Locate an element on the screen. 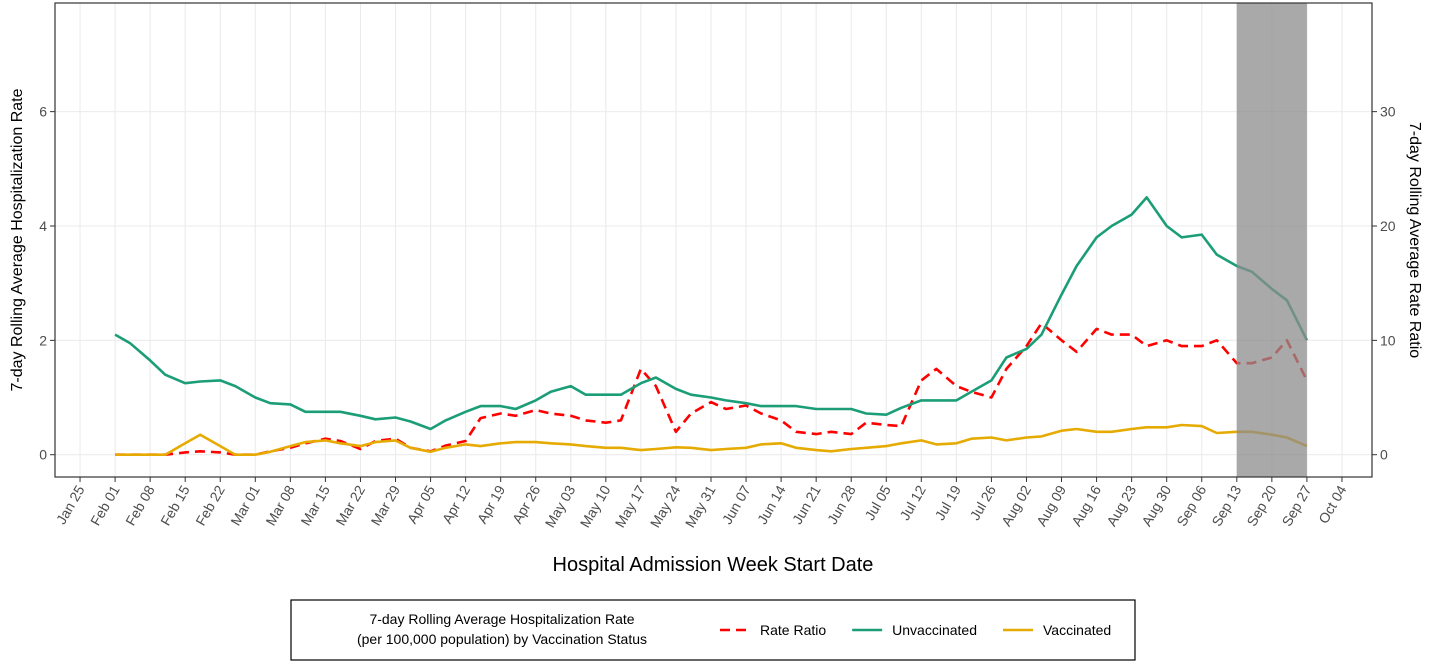 Image resolution: width=1442 pixels, height=662 pixels. x-tick-label: Aug 30 is located at coordinates (1156, 505).